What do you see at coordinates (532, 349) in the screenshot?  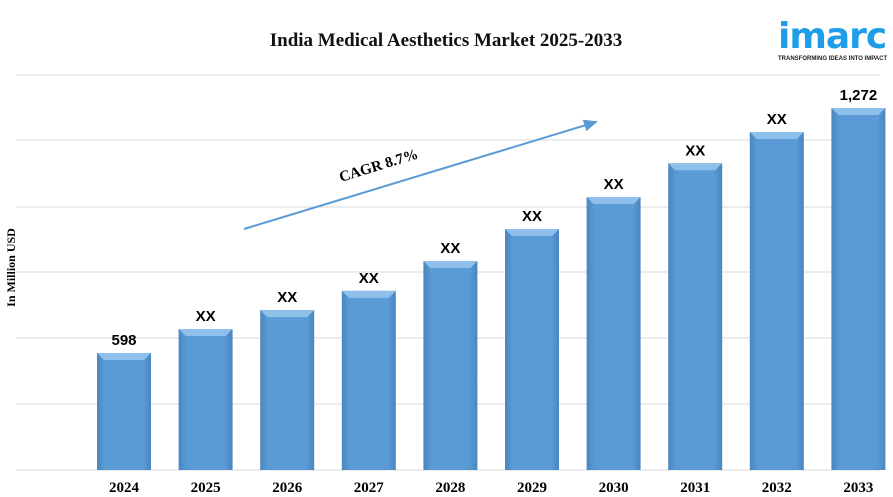 I see `bar-2029` at bounding box center [532, 349].